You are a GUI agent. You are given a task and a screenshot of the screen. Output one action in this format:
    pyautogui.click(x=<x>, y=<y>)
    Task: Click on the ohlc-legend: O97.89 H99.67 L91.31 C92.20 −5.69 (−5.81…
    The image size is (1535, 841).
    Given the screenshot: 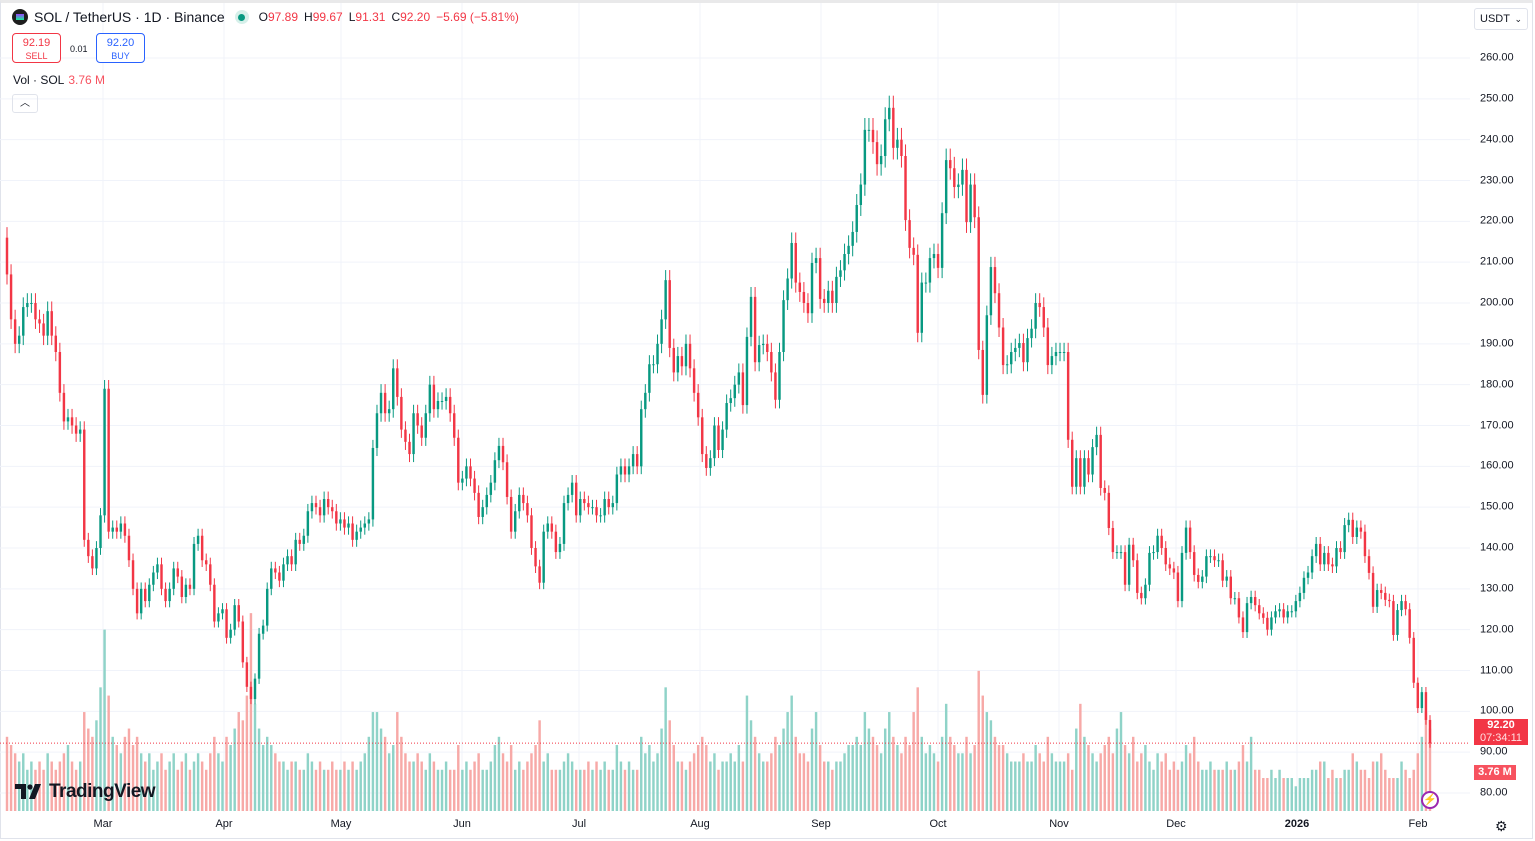 What is the action you would take?
    pyautogui.click(x=389, y=17)
    